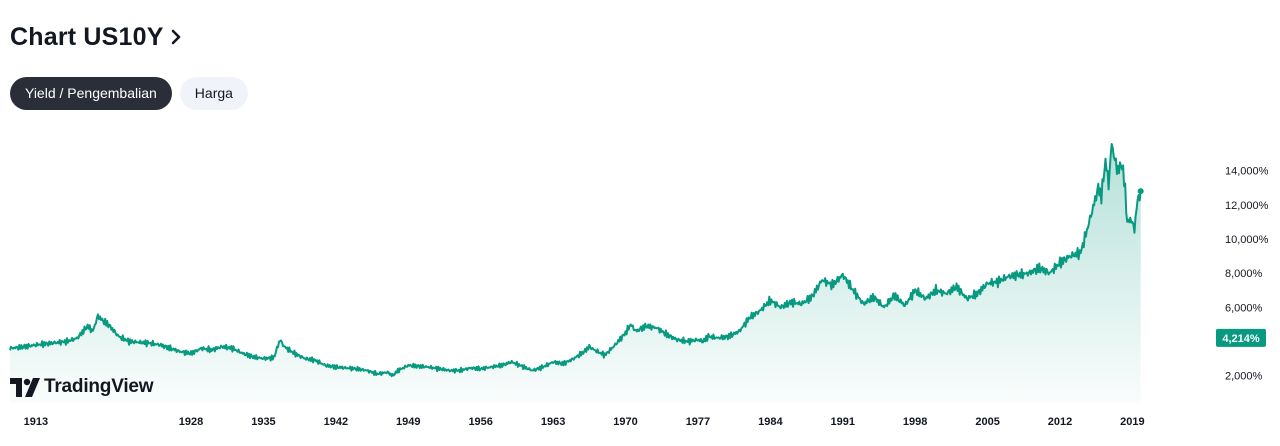 The image size is (1280, 446). Describe the element at coordinates (175, 37) in the screenshot. I see `chevron-right-icon` at that location.